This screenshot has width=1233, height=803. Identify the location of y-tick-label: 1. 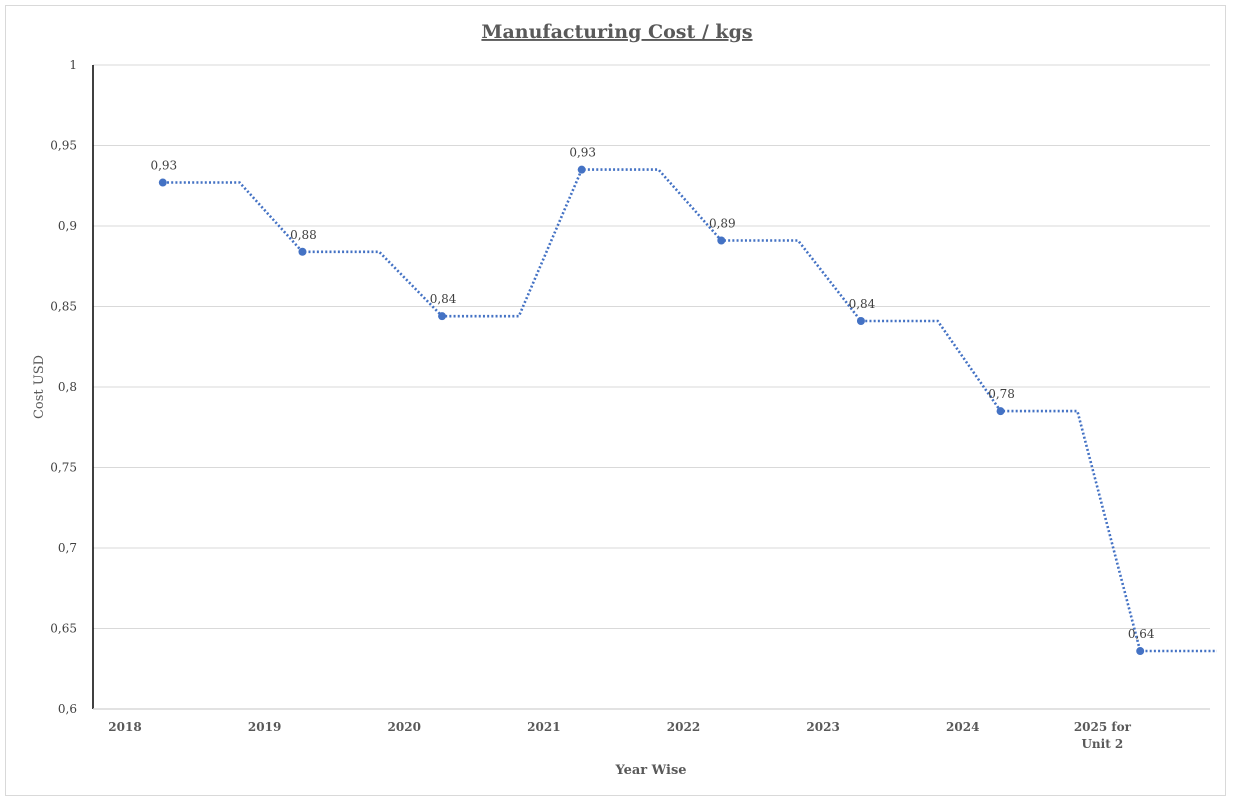
(73, 65).